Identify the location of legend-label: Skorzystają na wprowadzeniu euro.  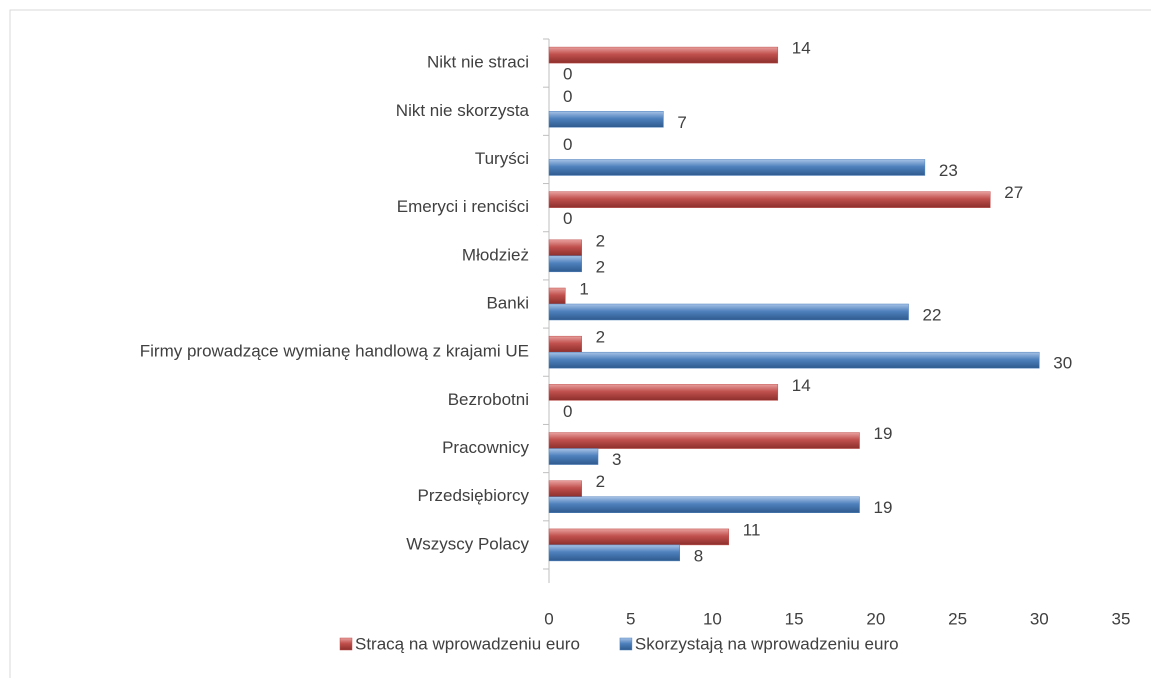
(767, 643).